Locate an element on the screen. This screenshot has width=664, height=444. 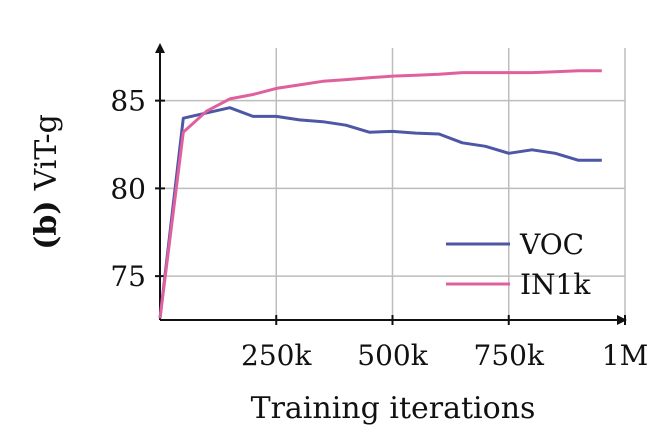
x-tick-label: 500k is located at coordinates (392, 355).